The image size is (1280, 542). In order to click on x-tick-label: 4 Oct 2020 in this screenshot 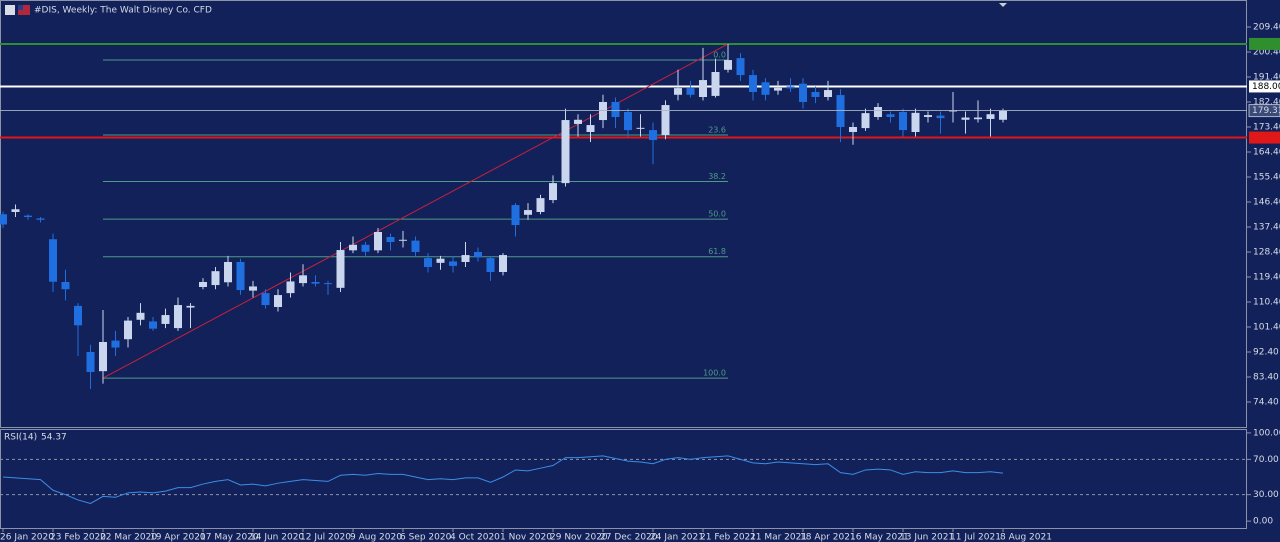, I will do `click(475, 537)`.